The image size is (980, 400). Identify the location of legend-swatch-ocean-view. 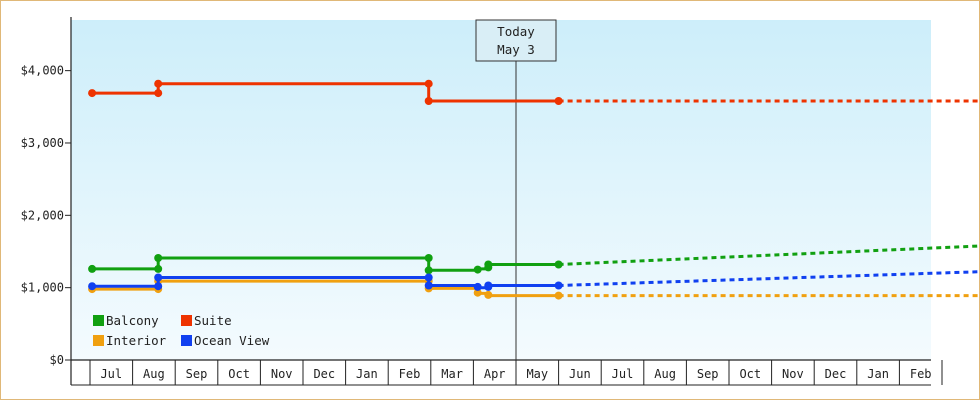
(186, 340).